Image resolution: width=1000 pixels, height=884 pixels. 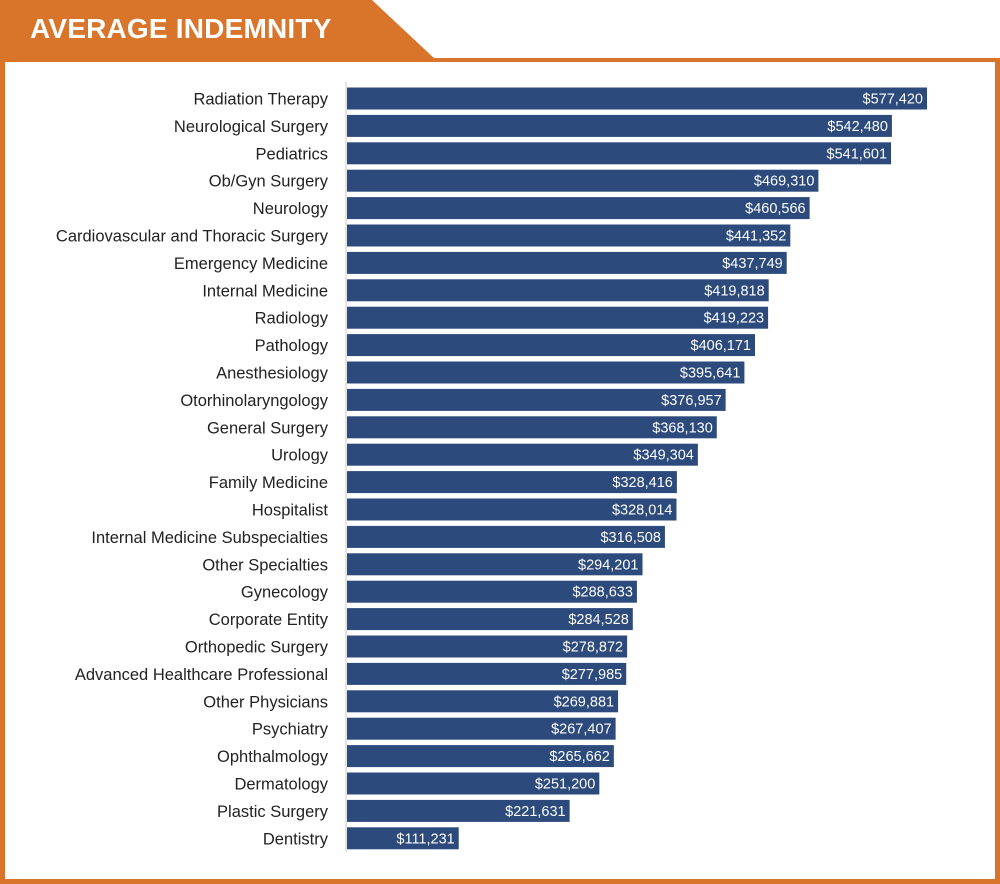 What do you see at coordinates (268, 428) in the screenshot?
I see `category-label: General Surgery` at bounding box center [268, 428].